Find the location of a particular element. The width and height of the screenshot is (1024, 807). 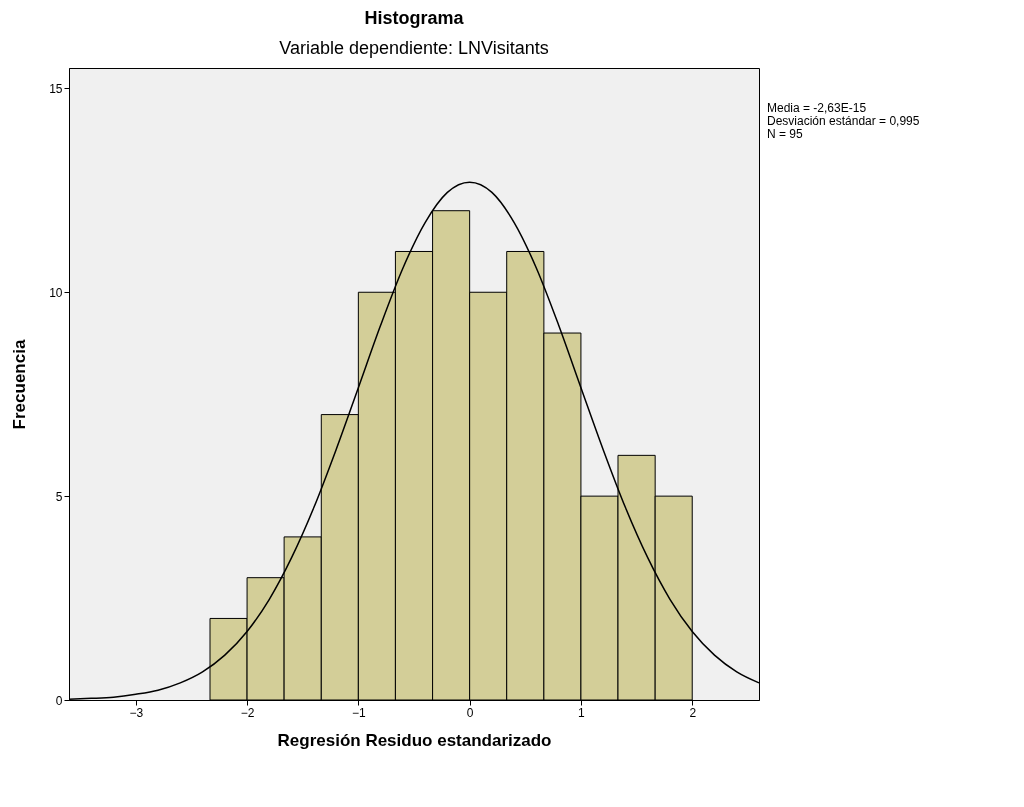

text: N = 95 is located at coordinates (785, 134).